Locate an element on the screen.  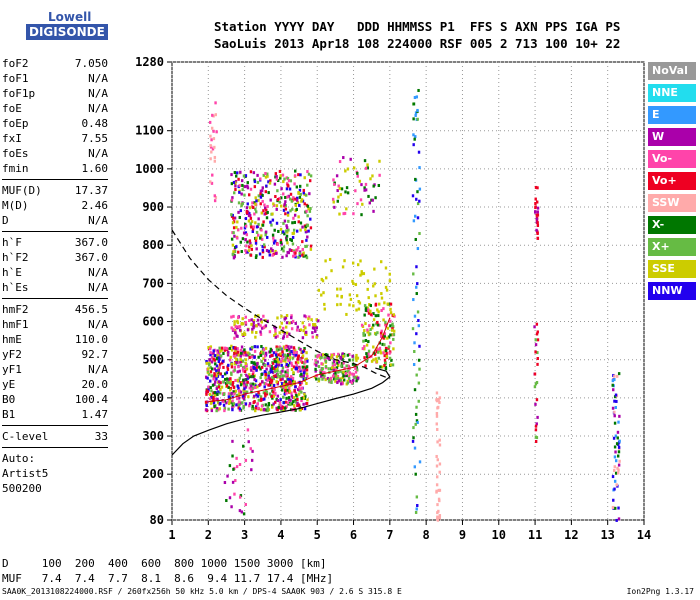
param-row: M(D) 2.46 is located at coordinates (55, 205).